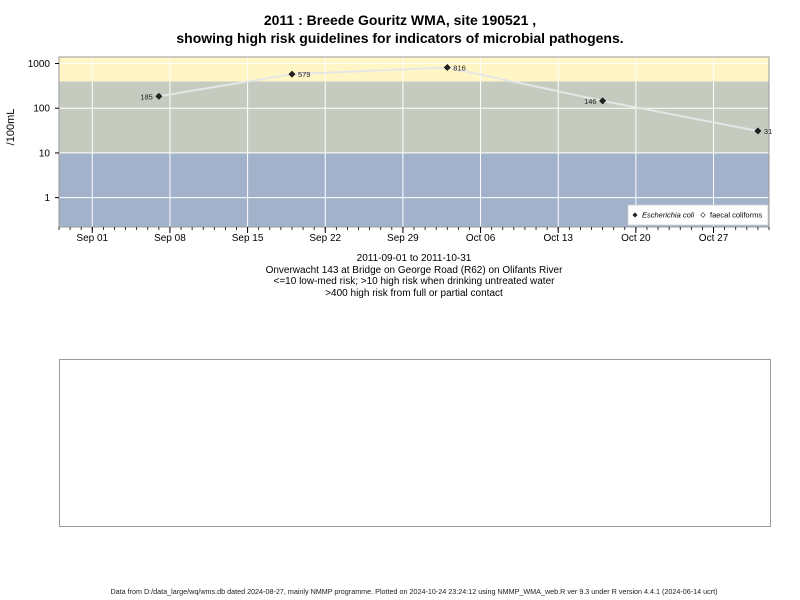 This screenshot has height=600, width=800. What do you see at coordinates (92, 238) in the screenshot?
I see `x-tick-label-0: Sep 01` at bounding box center [92, 238].